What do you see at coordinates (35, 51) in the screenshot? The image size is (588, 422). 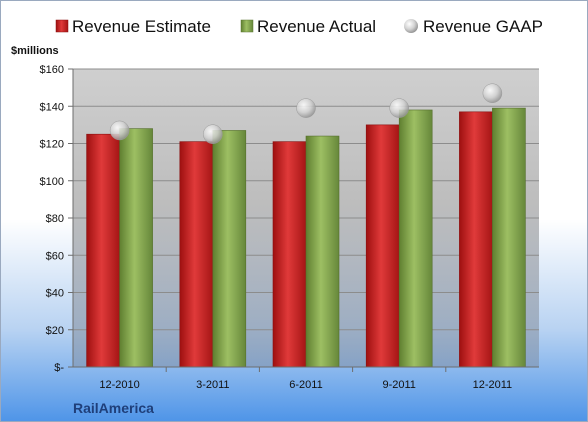 I see `y-axis-unit-label: $millions` at bounding box center [35, 51].